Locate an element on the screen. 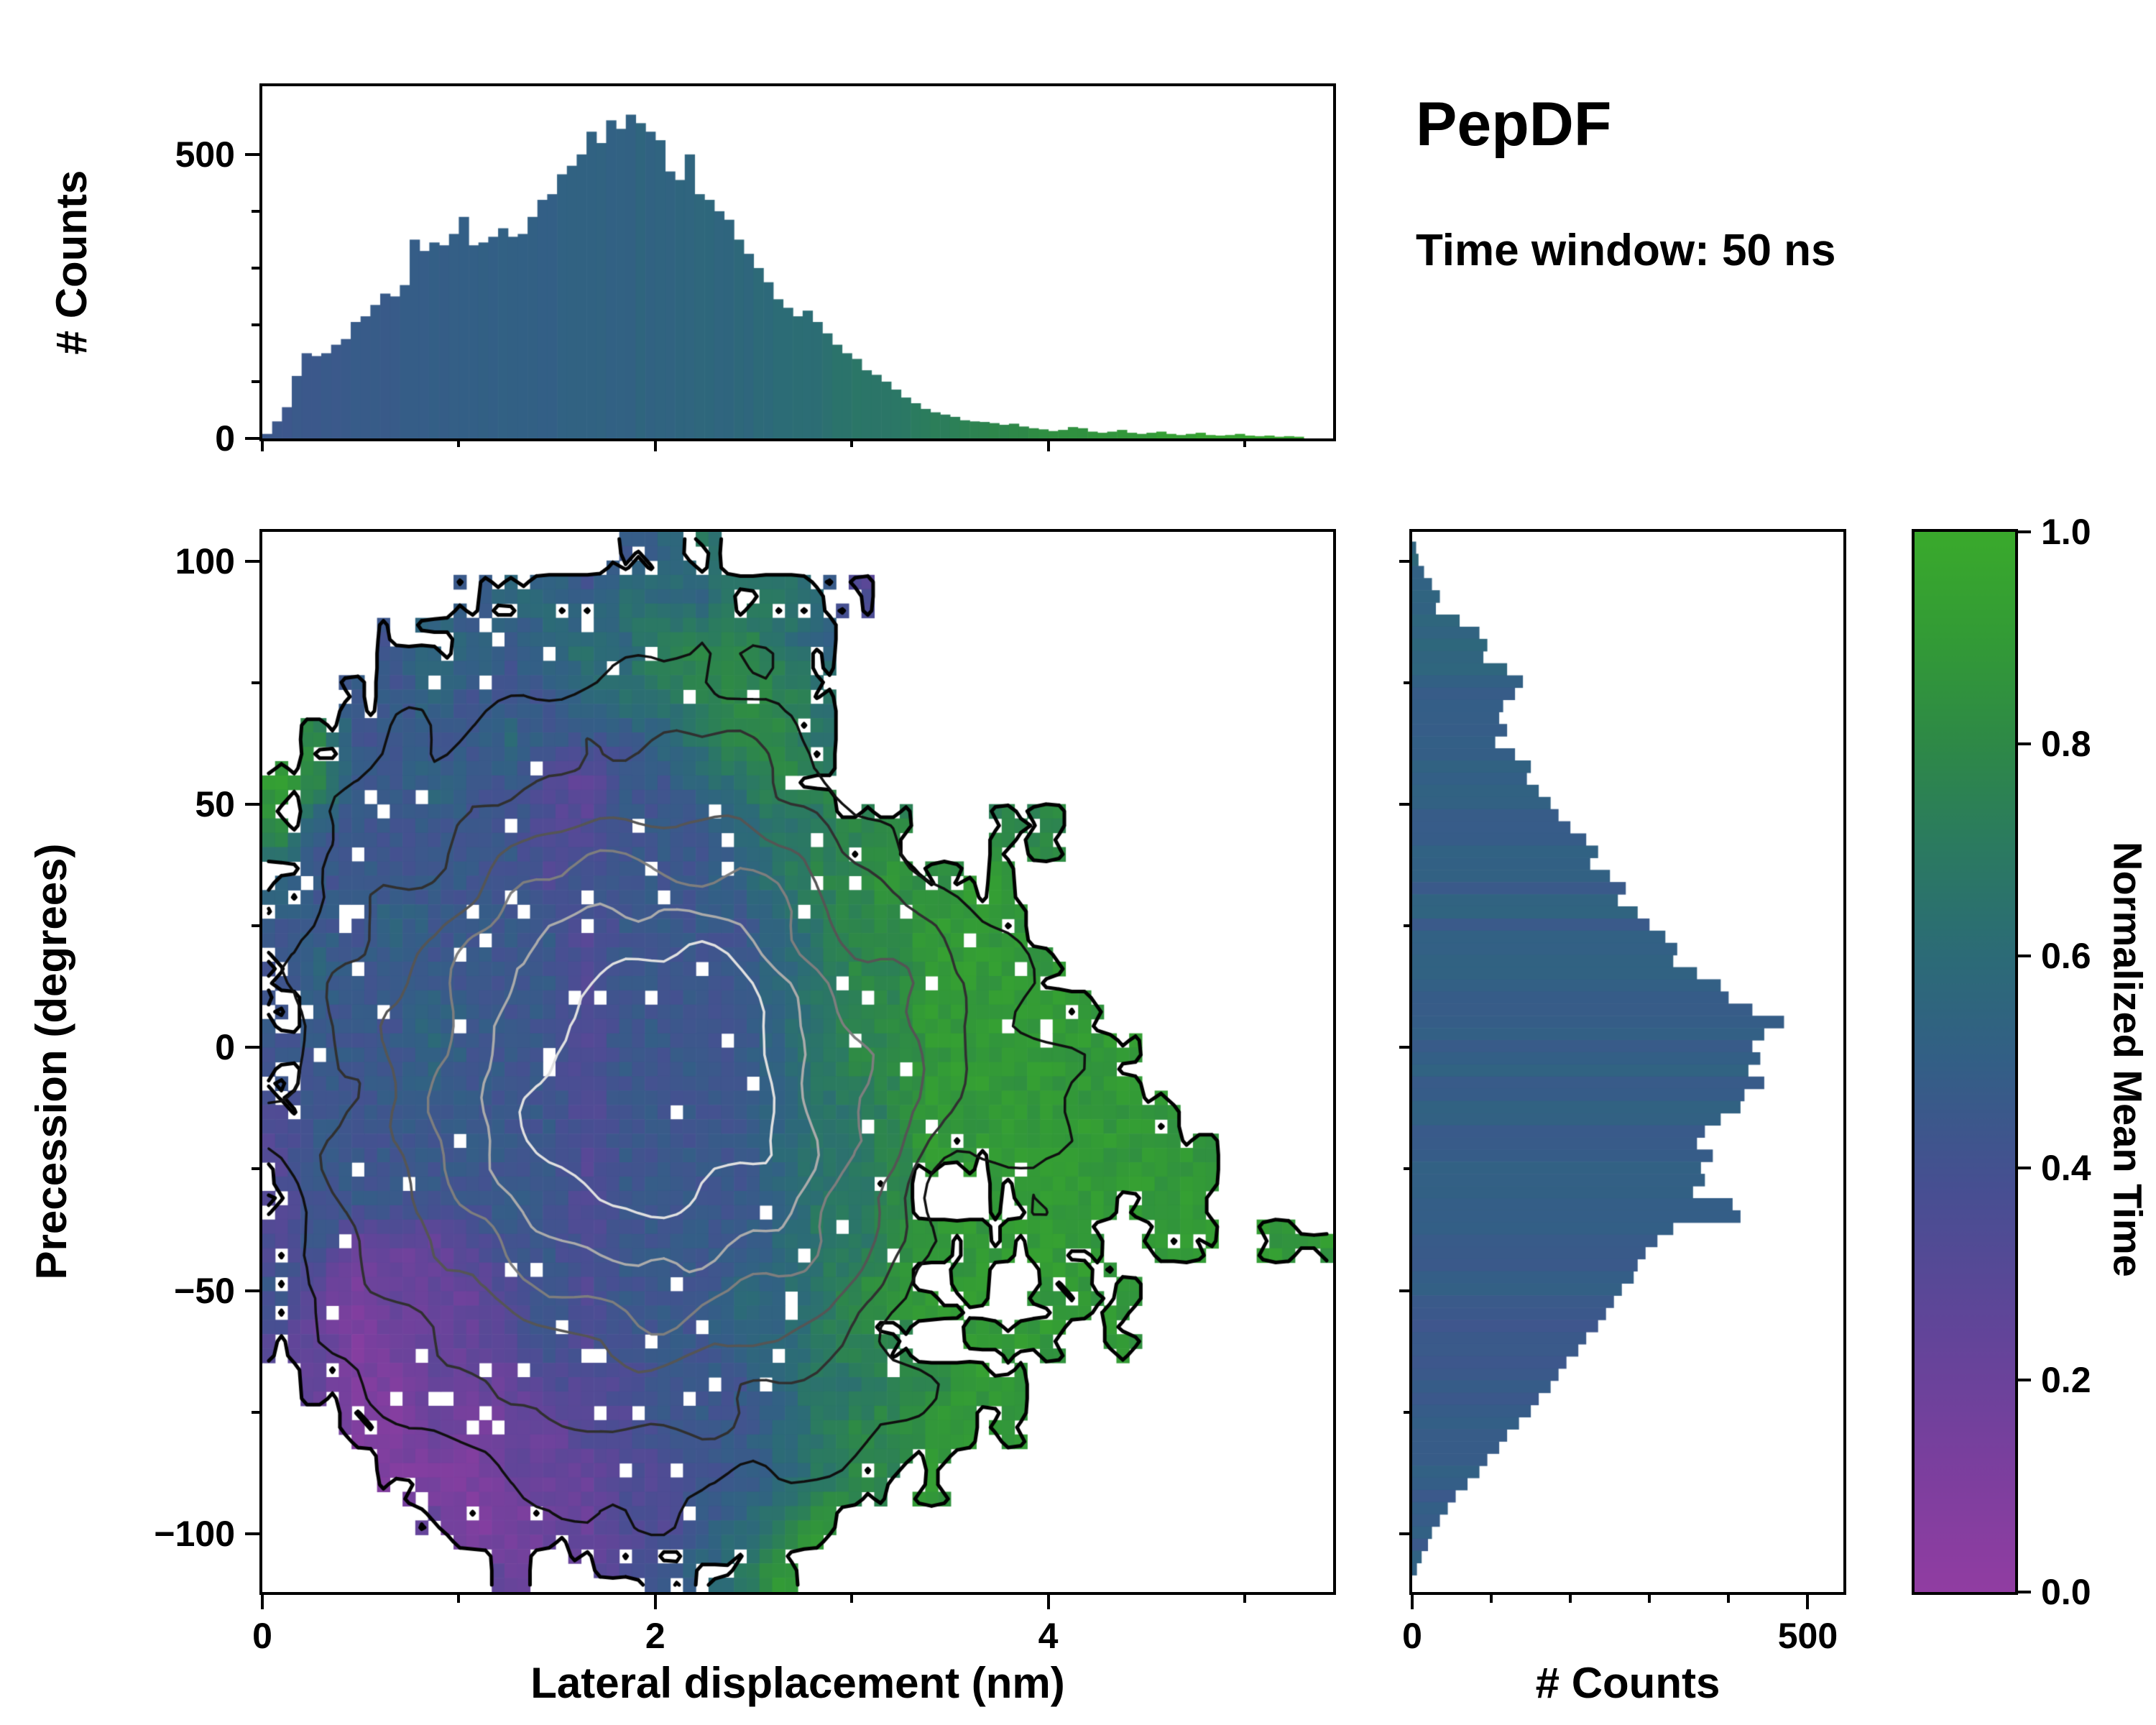 The image size is (2156, 1725). top-y-tick-label: 500 is located at coordinates (205, 154).